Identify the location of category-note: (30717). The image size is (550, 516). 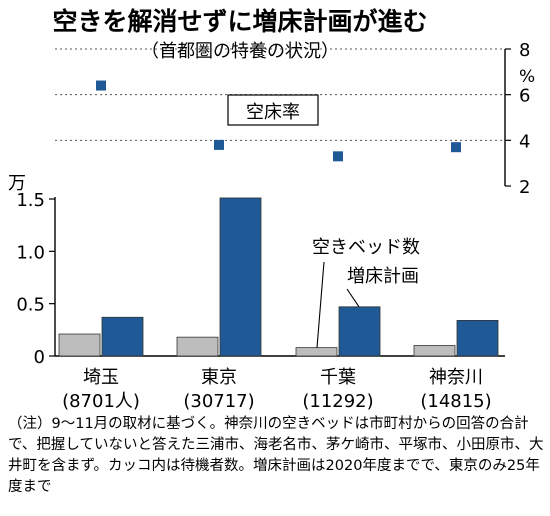
(218, 401).